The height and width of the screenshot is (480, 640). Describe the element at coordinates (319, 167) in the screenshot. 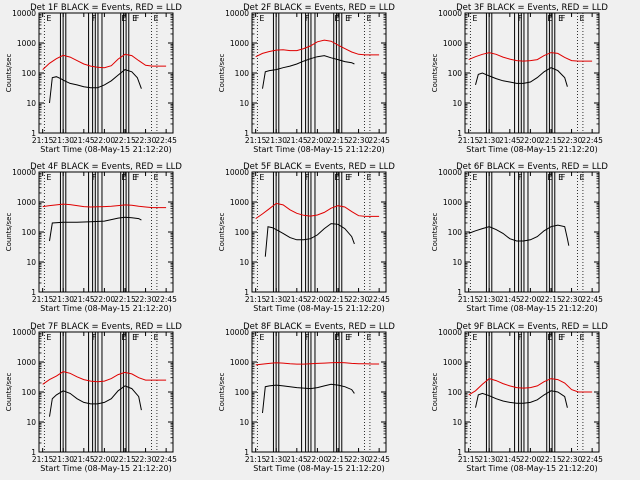

I see `chart-title: Det 5F BLACK = Events, RED = LLD` at that location.